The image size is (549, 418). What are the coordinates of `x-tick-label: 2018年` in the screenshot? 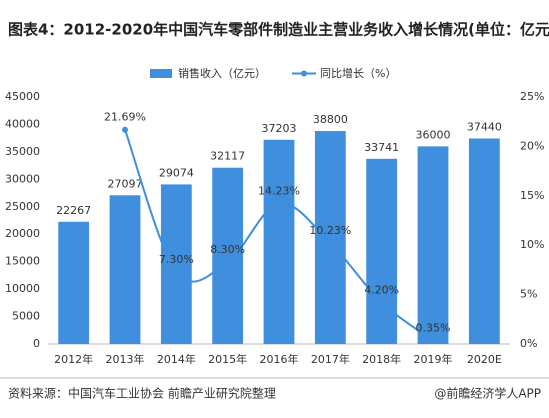 It's located at (381, 359).